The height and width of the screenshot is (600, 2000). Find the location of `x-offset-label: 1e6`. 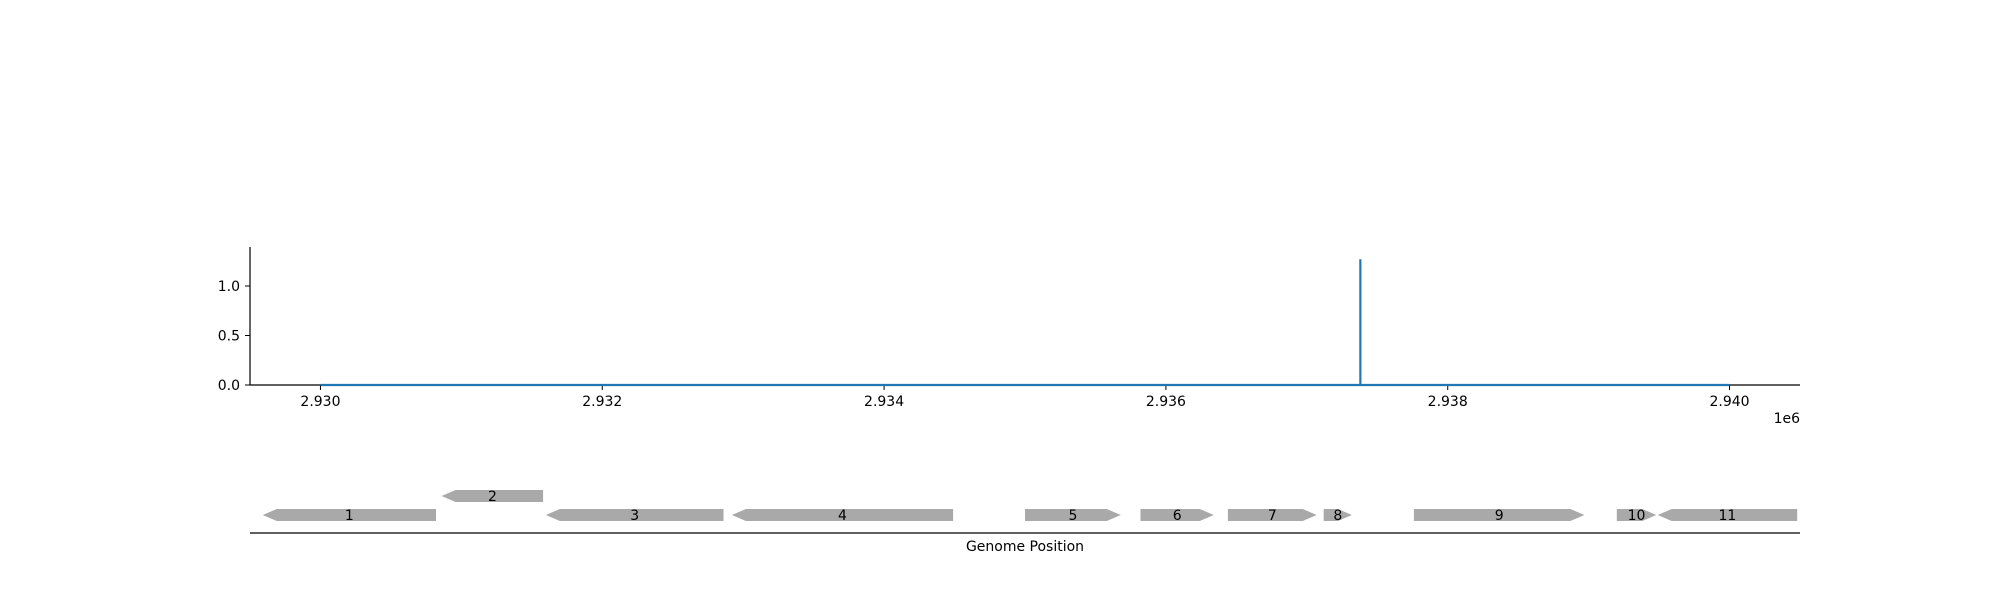

x-offset-label: 1e6 is located at coordinates (1787, 419).